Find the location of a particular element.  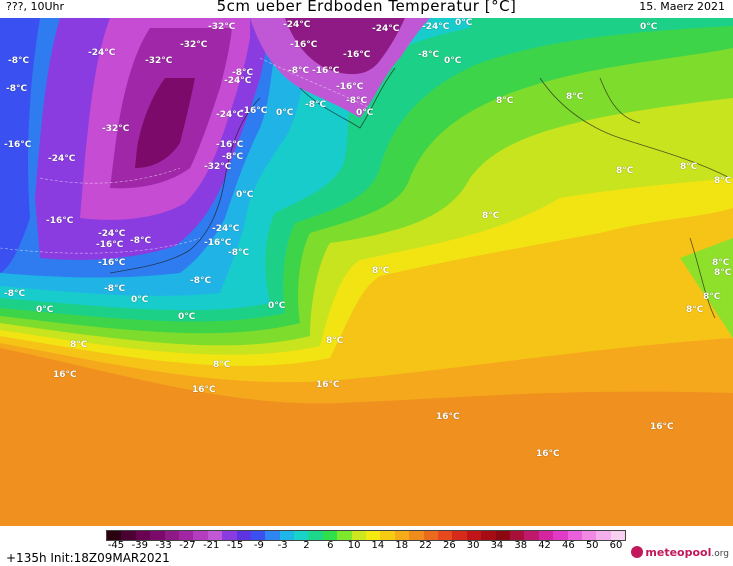

scale-tick-label: 14 is located at coordinates (378, 545).